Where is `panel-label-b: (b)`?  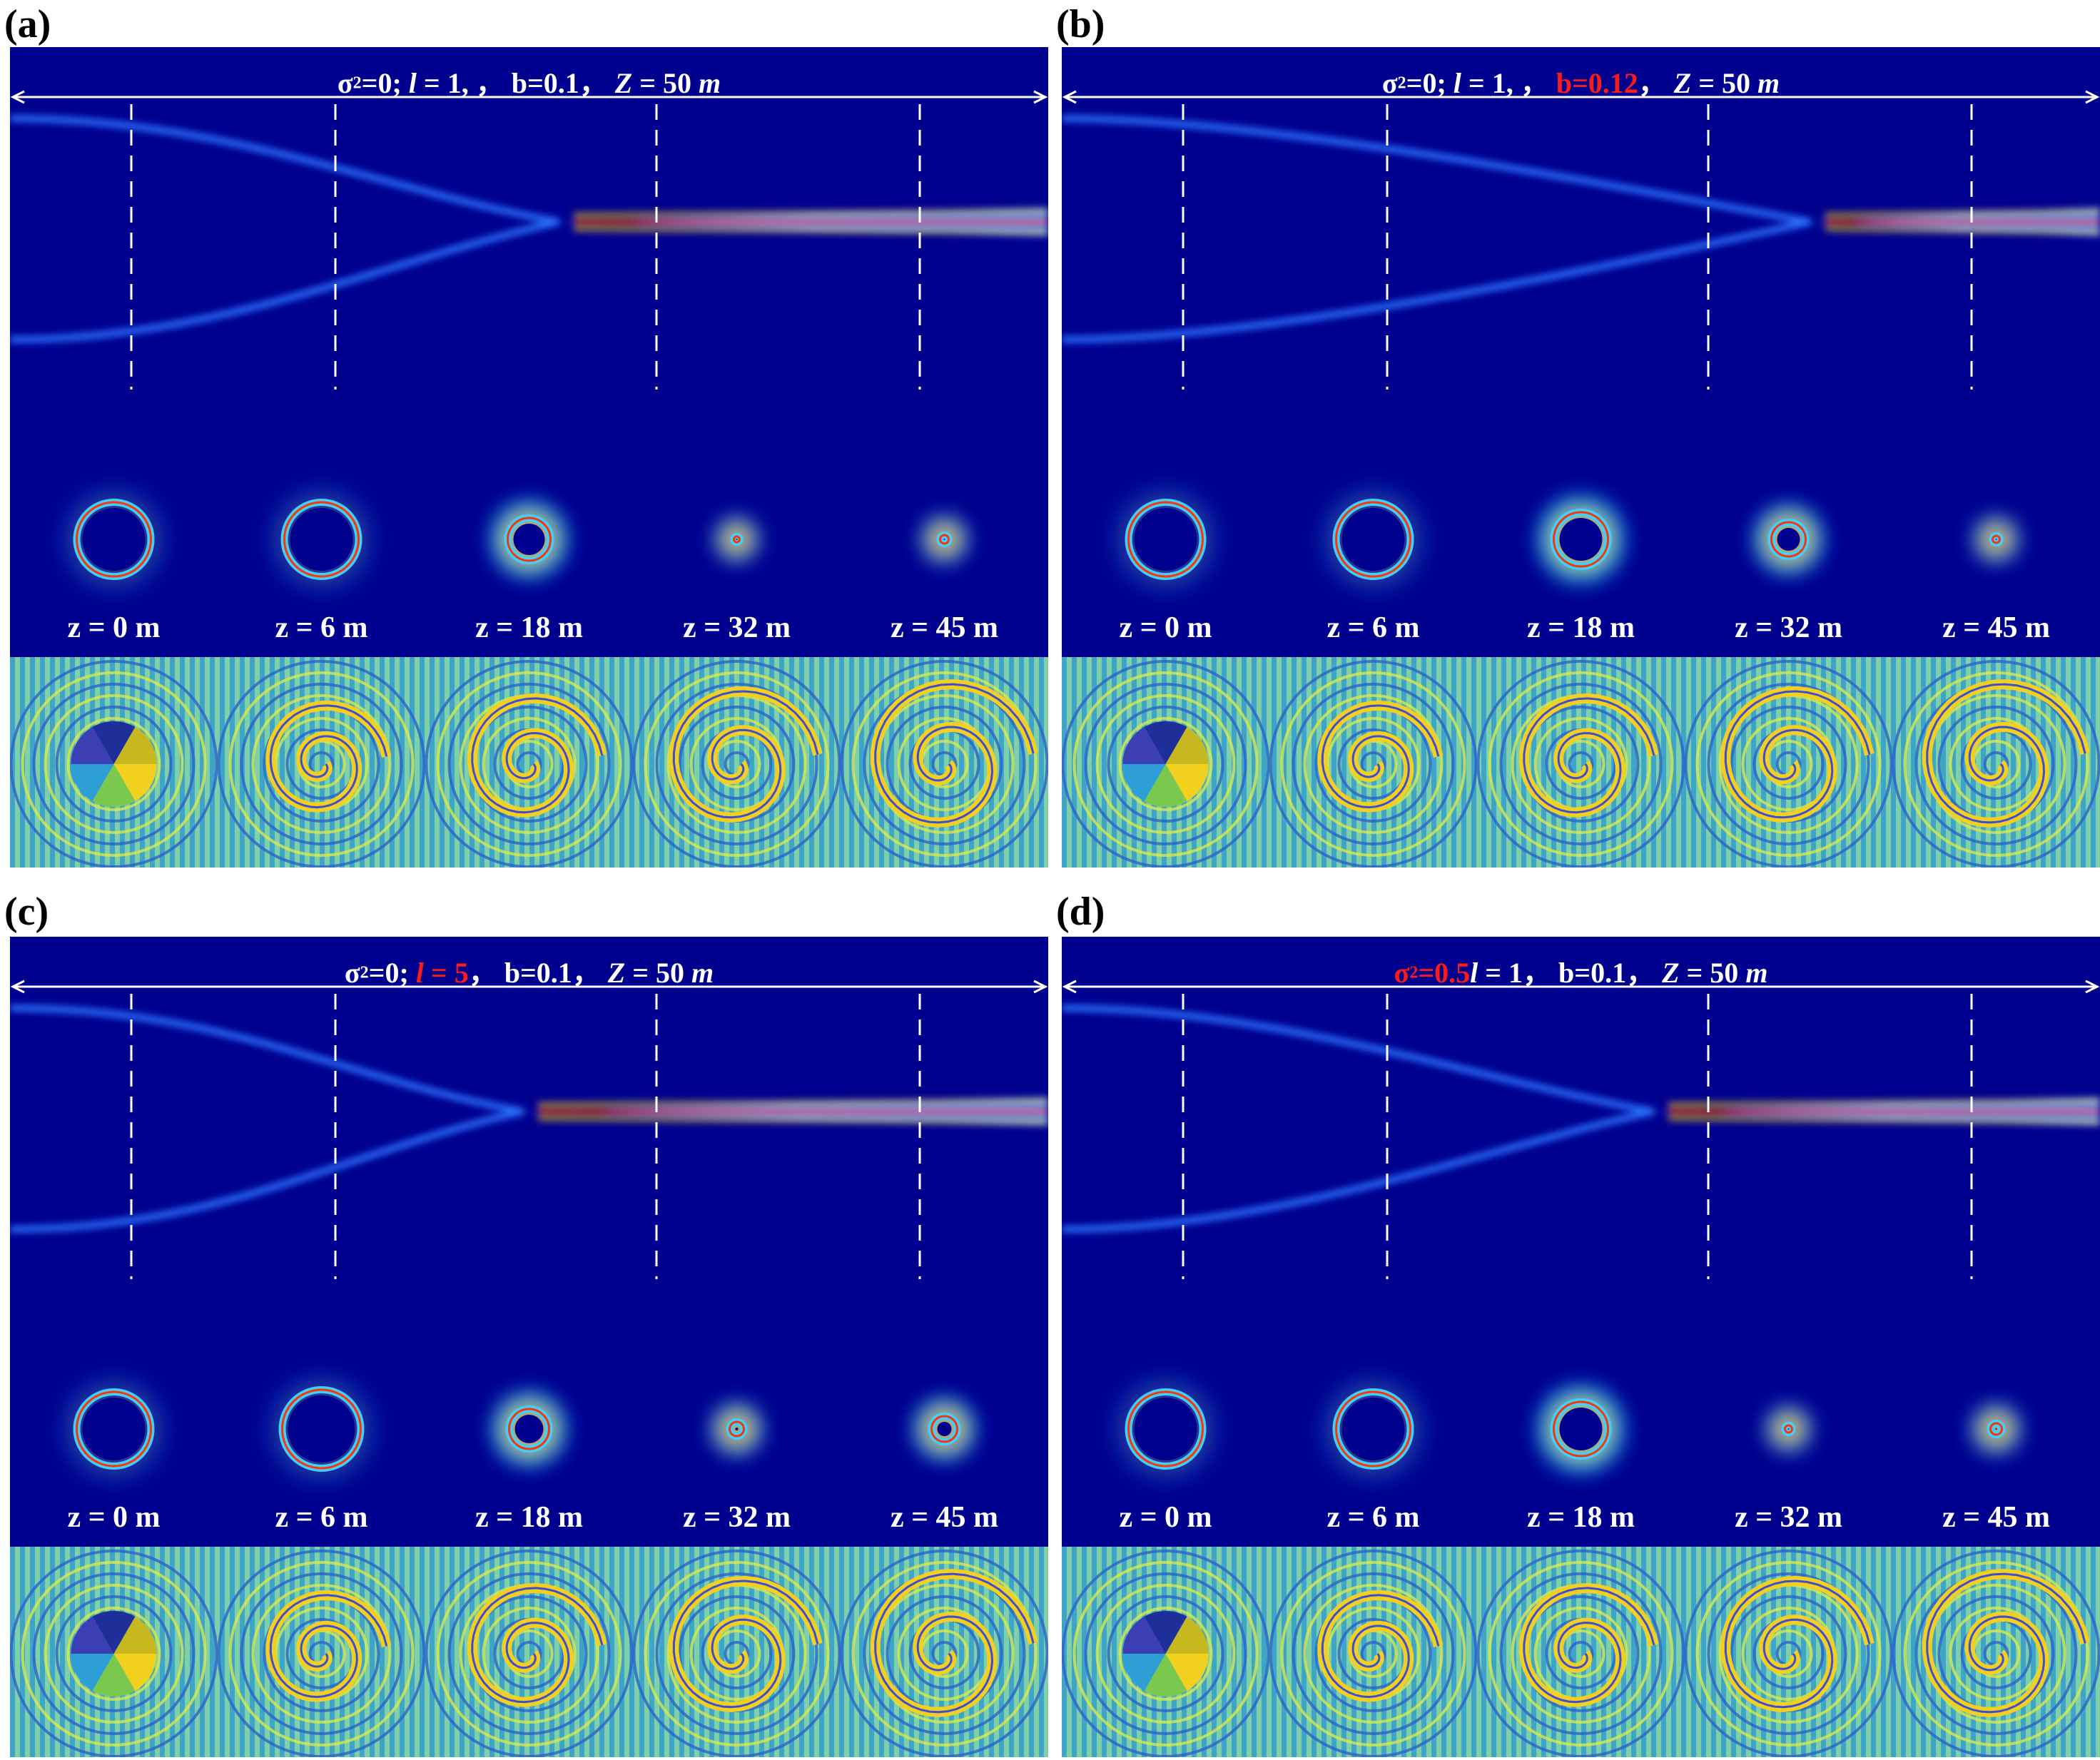
panel-label-b: (b) is located at coordinates (1080, 24).